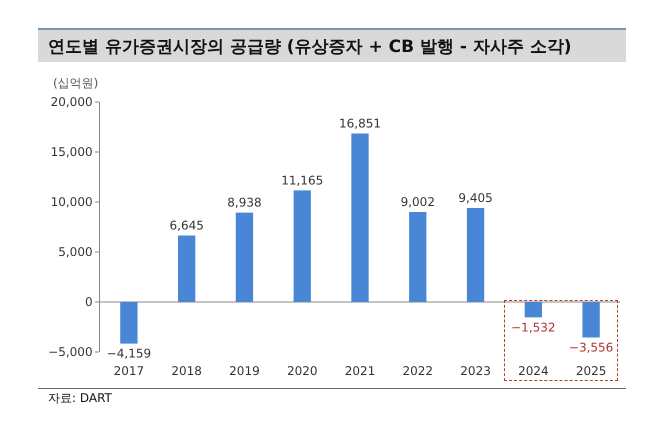 This screenshot has height=430, width=658. Describe the element at coordinates (360, 123) in the screenshot. I see `data-label: 16,851` at that location.